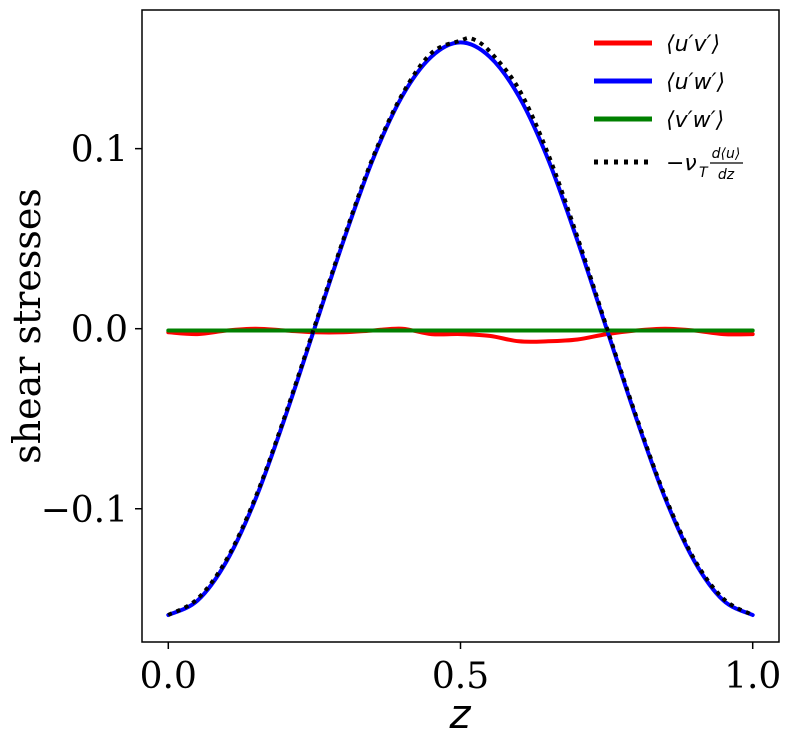 The image size is (790, 747). What do you see at coordinates (695, 82) in the screenshot?
I see `legend-label-uw: ⟨u′w′⟩` at bounding box center [695, 82].